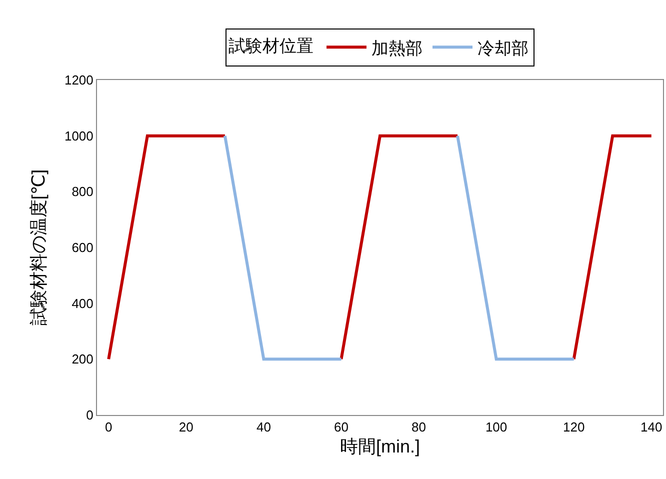 This screenshot has height=479, width=666. What do you see at coordinates (83, 248) in the screenshot?
I see `y-tick-label: 600` at bounding box center [83, 248].